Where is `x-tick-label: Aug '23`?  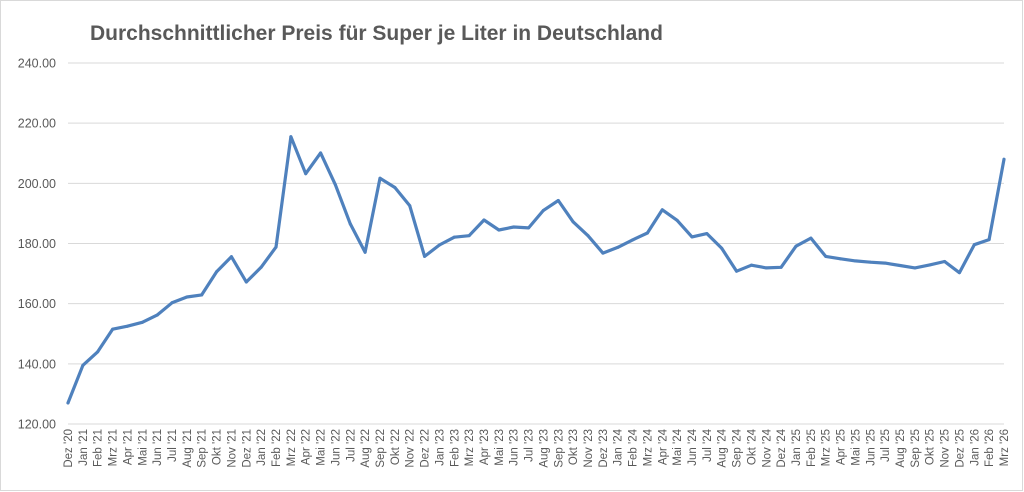 x-tick-label: Aug '23 is located at coordinates (544, 448).